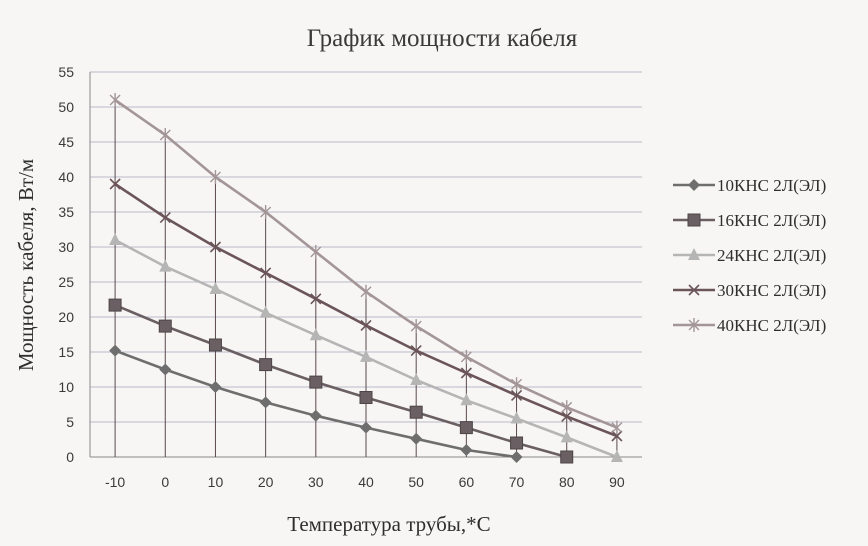 Image resolution: width=868 pixels, height=546 pixels. What do you see at coordinates (70, 422) in the screenshot?
I see `y-tick-label: 5` at bounding box center [70, 422].